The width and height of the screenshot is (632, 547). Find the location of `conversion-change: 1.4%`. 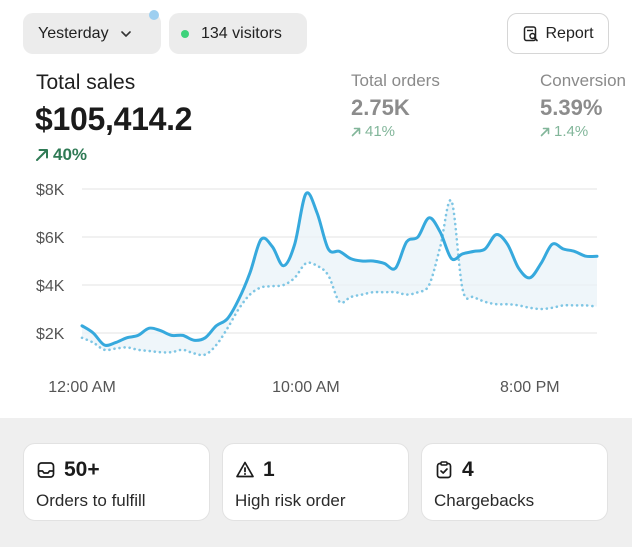

conversion-change: 1.4% is located at coordinates (583, 131).